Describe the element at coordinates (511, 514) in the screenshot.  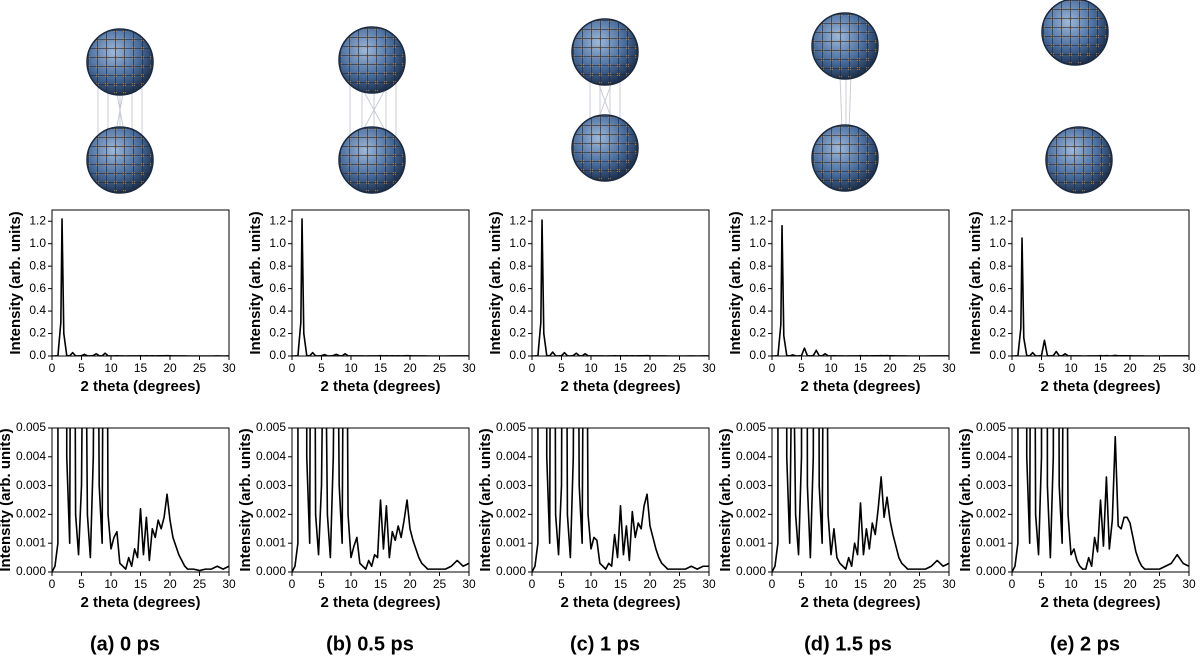
I see `y-tick-label: 0.002` at that location.